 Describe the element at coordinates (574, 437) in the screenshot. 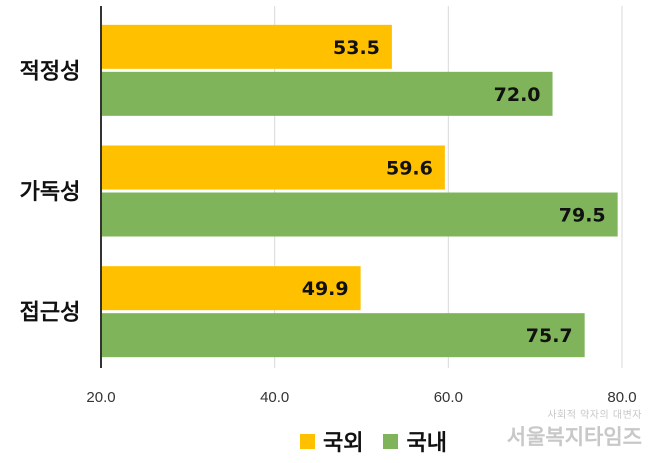

I see `watermark-logo-text: 서울복지타임즈` at that location.